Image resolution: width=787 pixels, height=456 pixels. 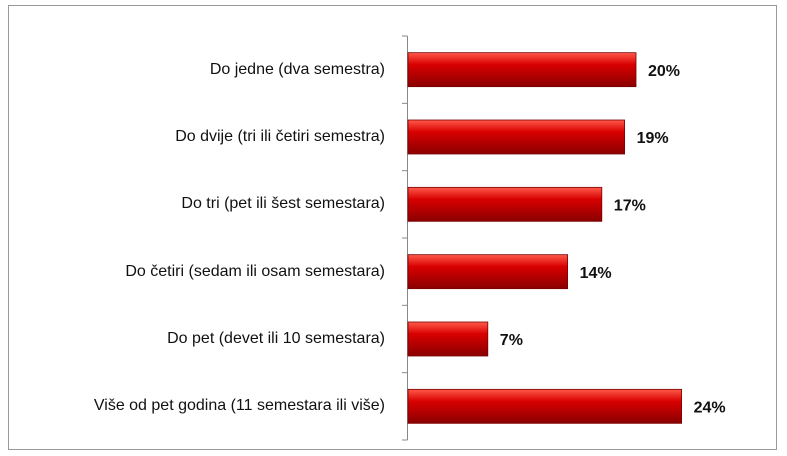 What do you see at coordinates (511, 340) in the screenshot?
I see `value-label: 7%` at bounding box center [511, 340].